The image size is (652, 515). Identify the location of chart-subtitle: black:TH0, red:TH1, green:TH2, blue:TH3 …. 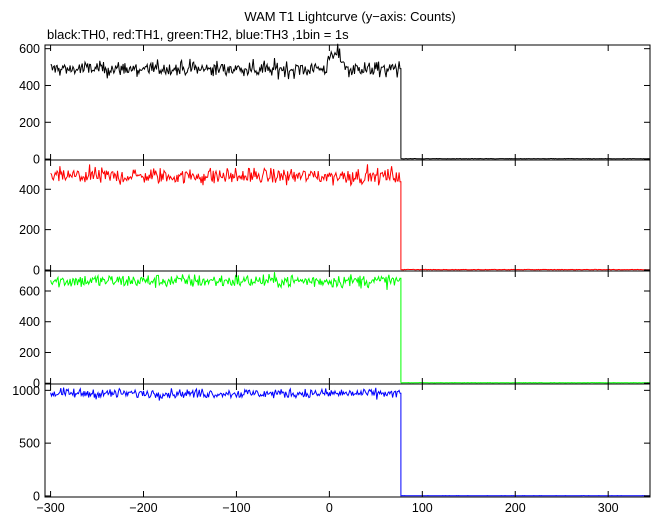
(198, 34).